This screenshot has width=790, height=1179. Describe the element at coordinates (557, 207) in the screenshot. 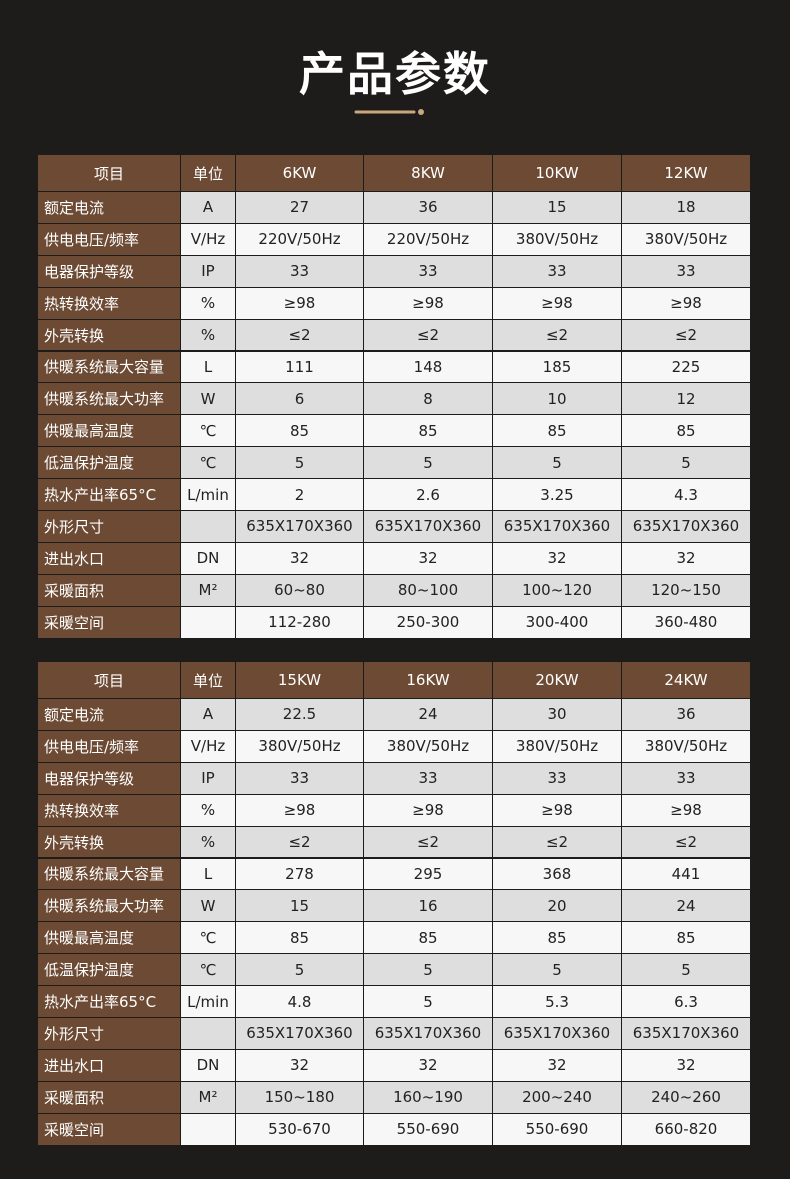

I see `value-cell: 15` at that location.